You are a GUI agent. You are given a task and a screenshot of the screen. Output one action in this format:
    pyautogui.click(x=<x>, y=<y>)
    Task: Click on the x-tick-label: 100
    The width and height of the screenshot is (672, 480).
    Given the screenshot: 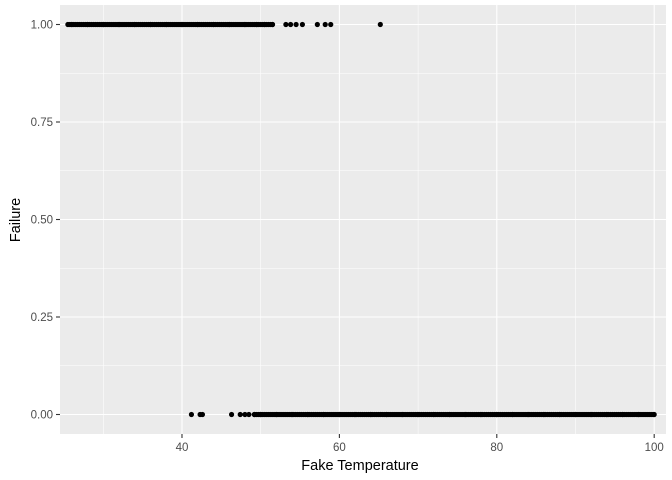 What is the action you would take?
    pyautogui.click(x=654, y=448)
    